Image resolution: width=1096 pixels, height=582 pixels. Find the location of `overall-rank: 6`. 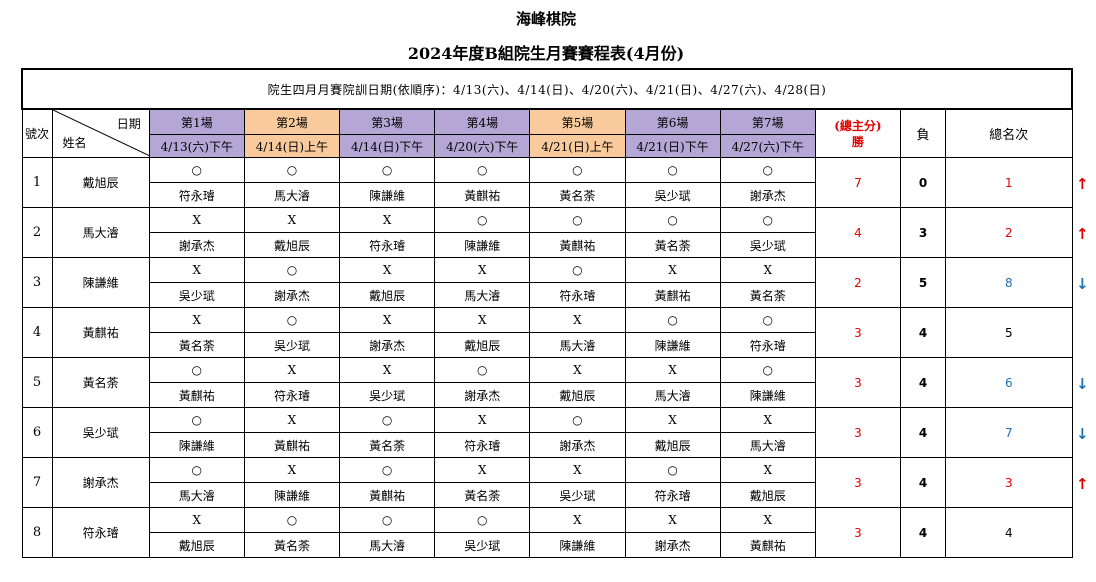

overall-rank: 6 is located at coordinates (1009, 382).